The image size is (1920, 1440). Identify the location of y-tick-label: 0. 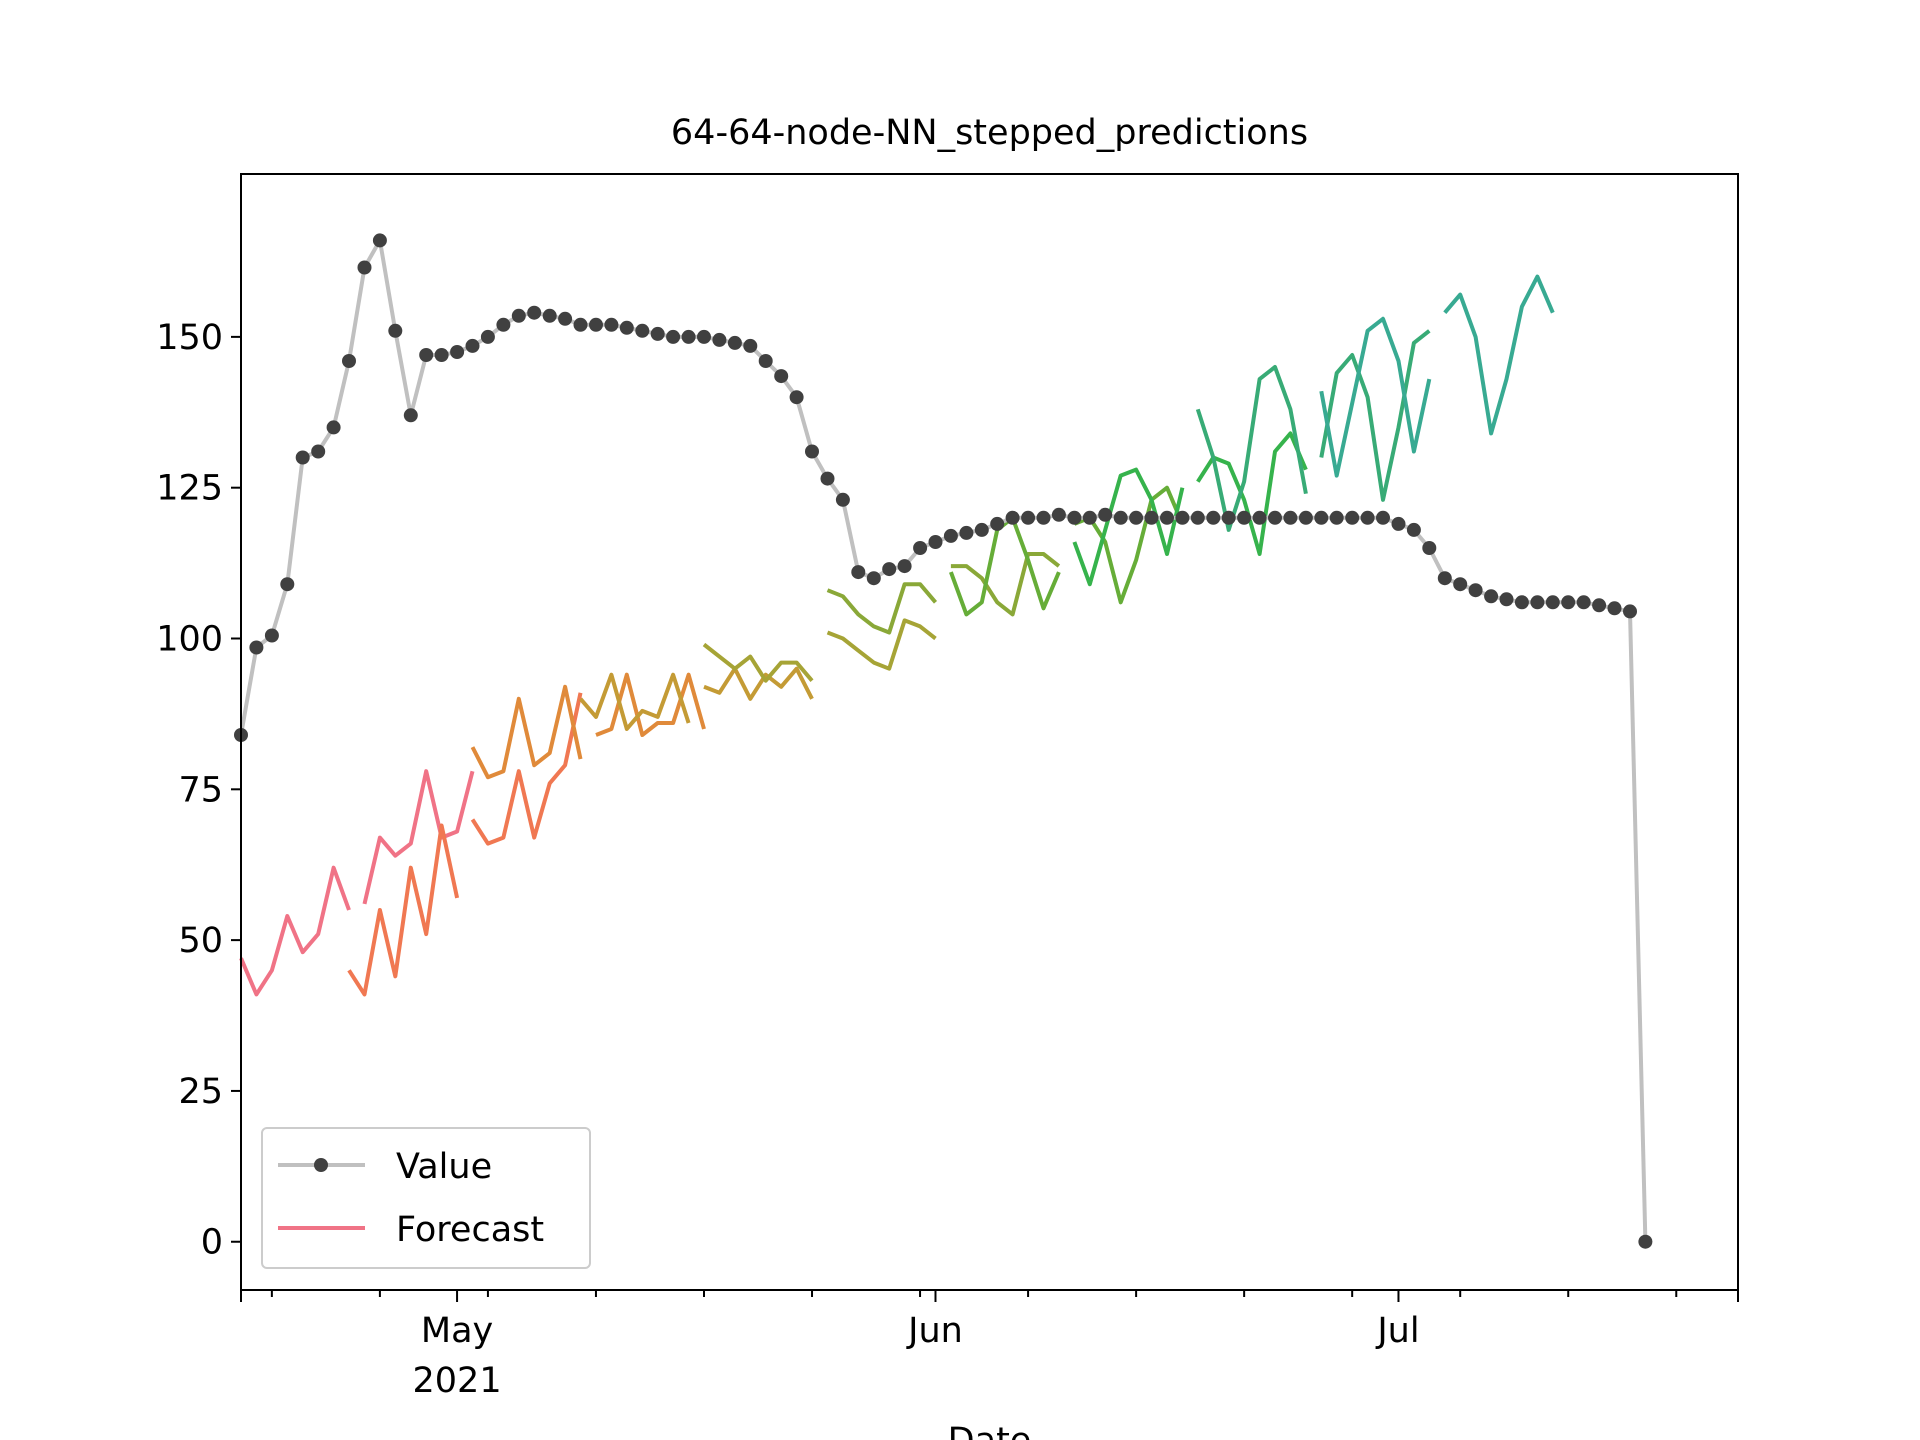
(212, 1243).